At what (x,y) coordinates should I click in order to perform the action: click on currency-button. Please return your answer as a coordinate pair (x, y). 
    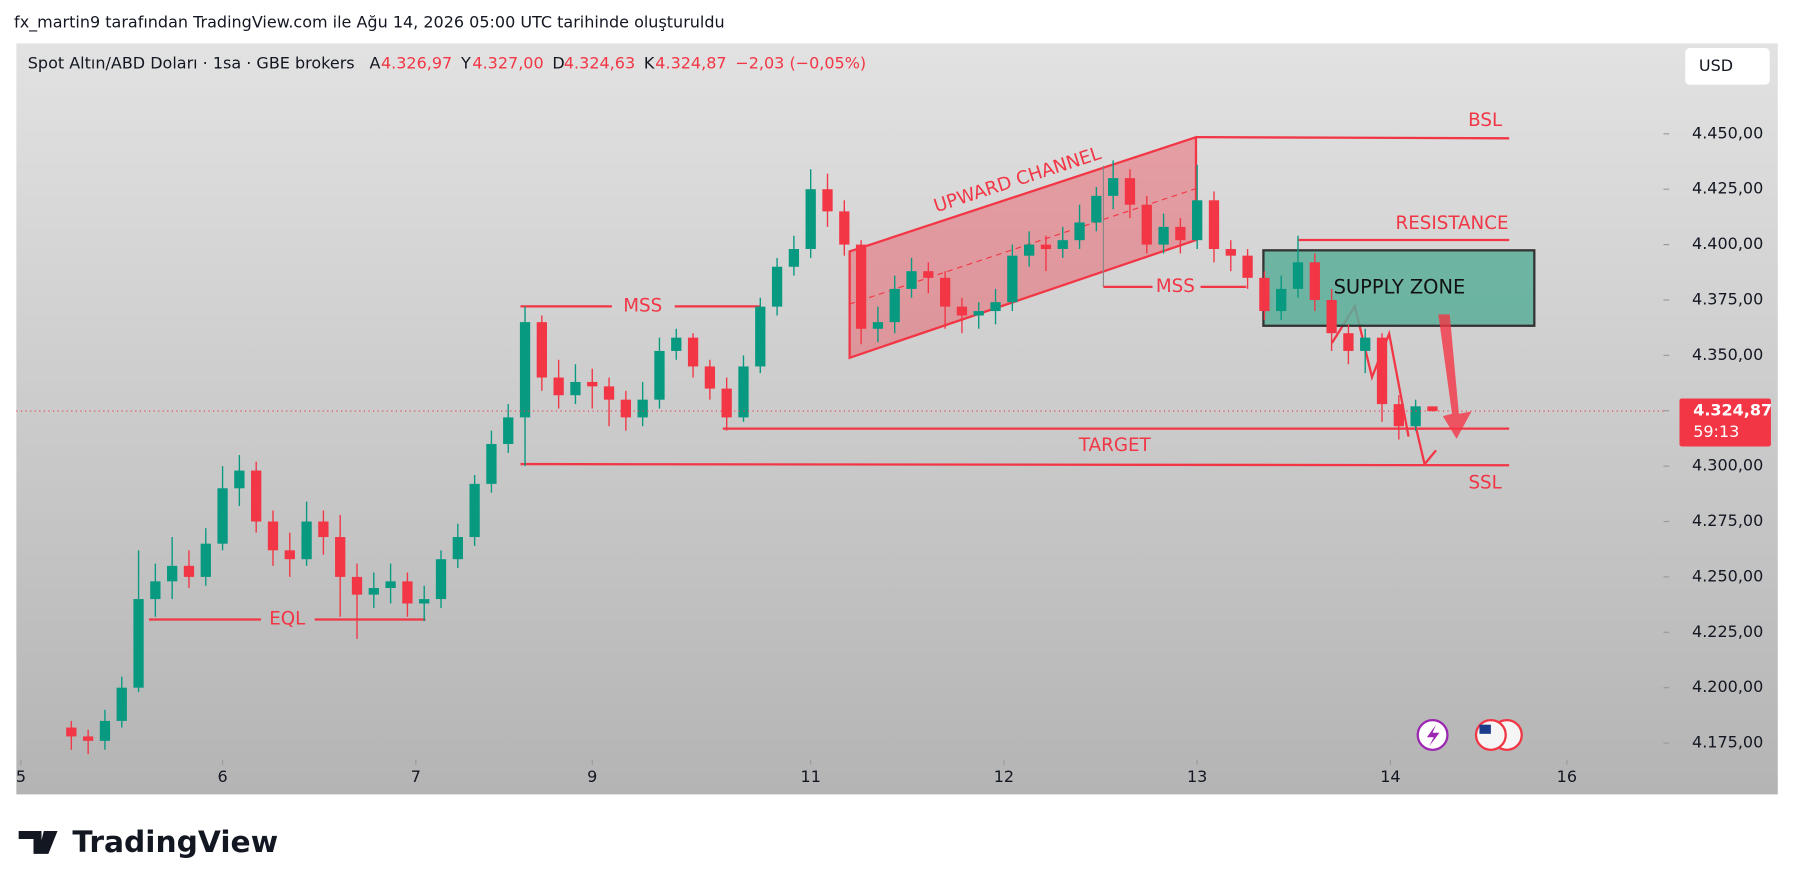
    Looking at the image, I should click on (1727, 66).